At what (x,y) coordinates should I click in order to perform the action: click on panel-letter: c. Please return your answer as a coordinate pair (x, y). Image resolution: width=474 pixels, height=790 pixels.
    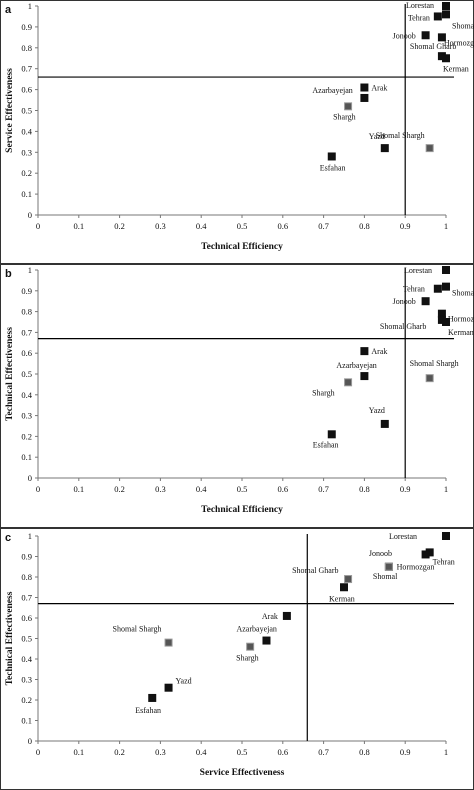
    Looking at the image, I should click on (8, 538).